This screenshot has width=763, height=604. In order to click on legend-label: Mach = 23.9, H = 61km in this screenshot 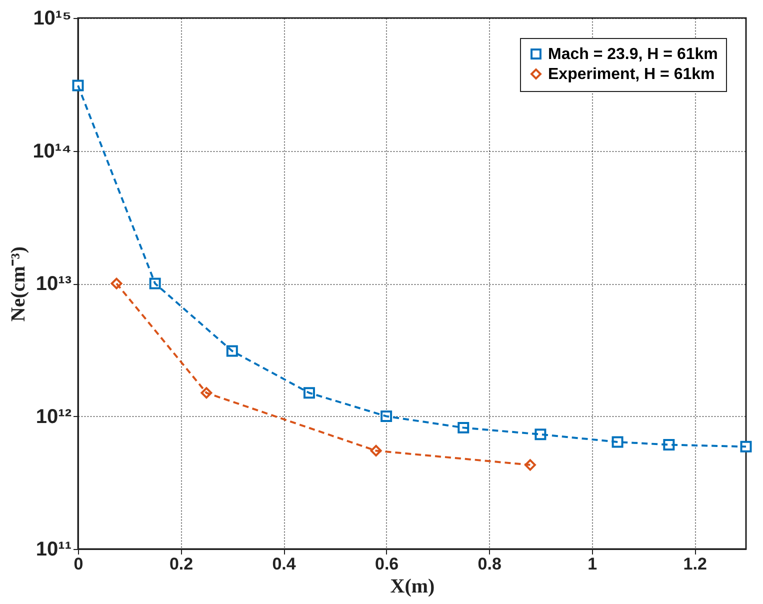, I will do `click(633, 54)`.